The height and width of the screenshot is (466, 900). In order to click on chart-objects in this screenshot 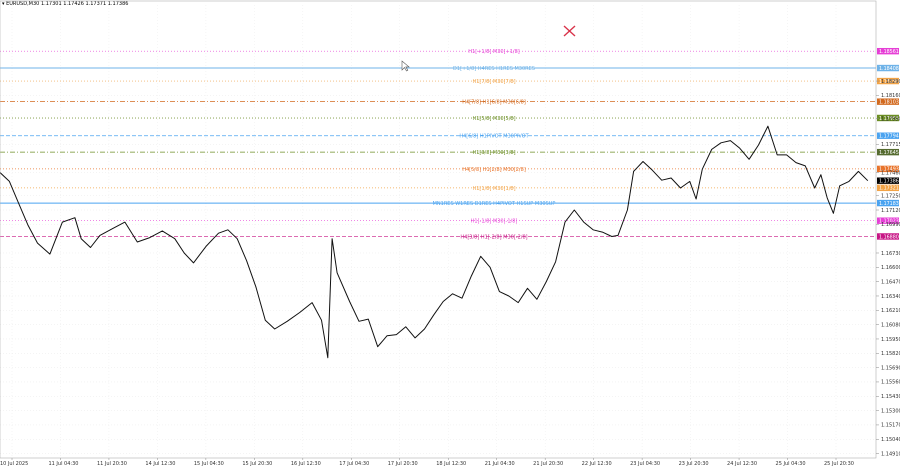, I will do `click(488, 48)`.